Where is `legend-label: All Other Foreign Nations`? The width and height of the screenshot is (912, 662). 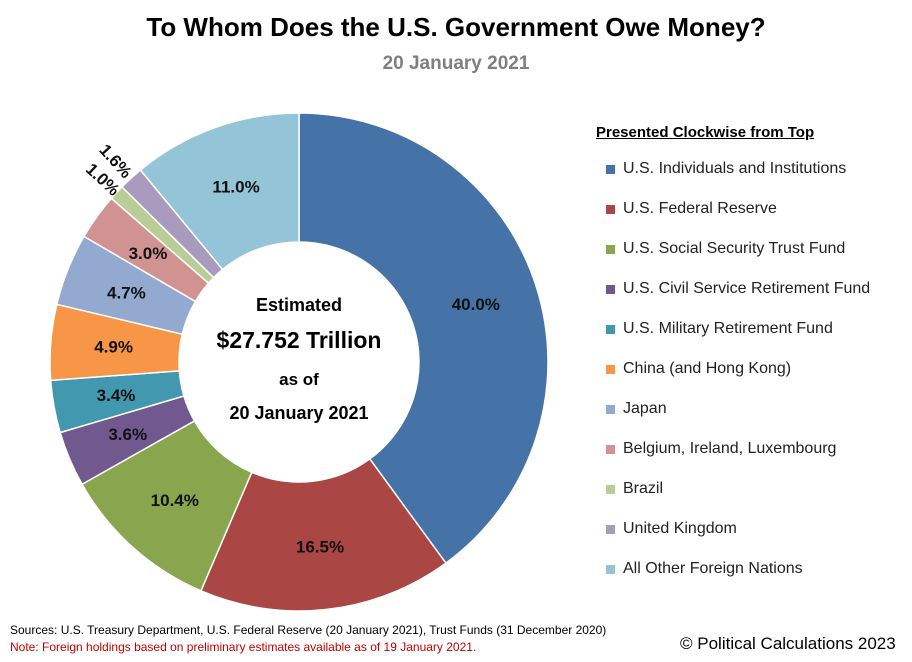 legend-label: All Other Foreign Nations is located at coordinates (713, 568).